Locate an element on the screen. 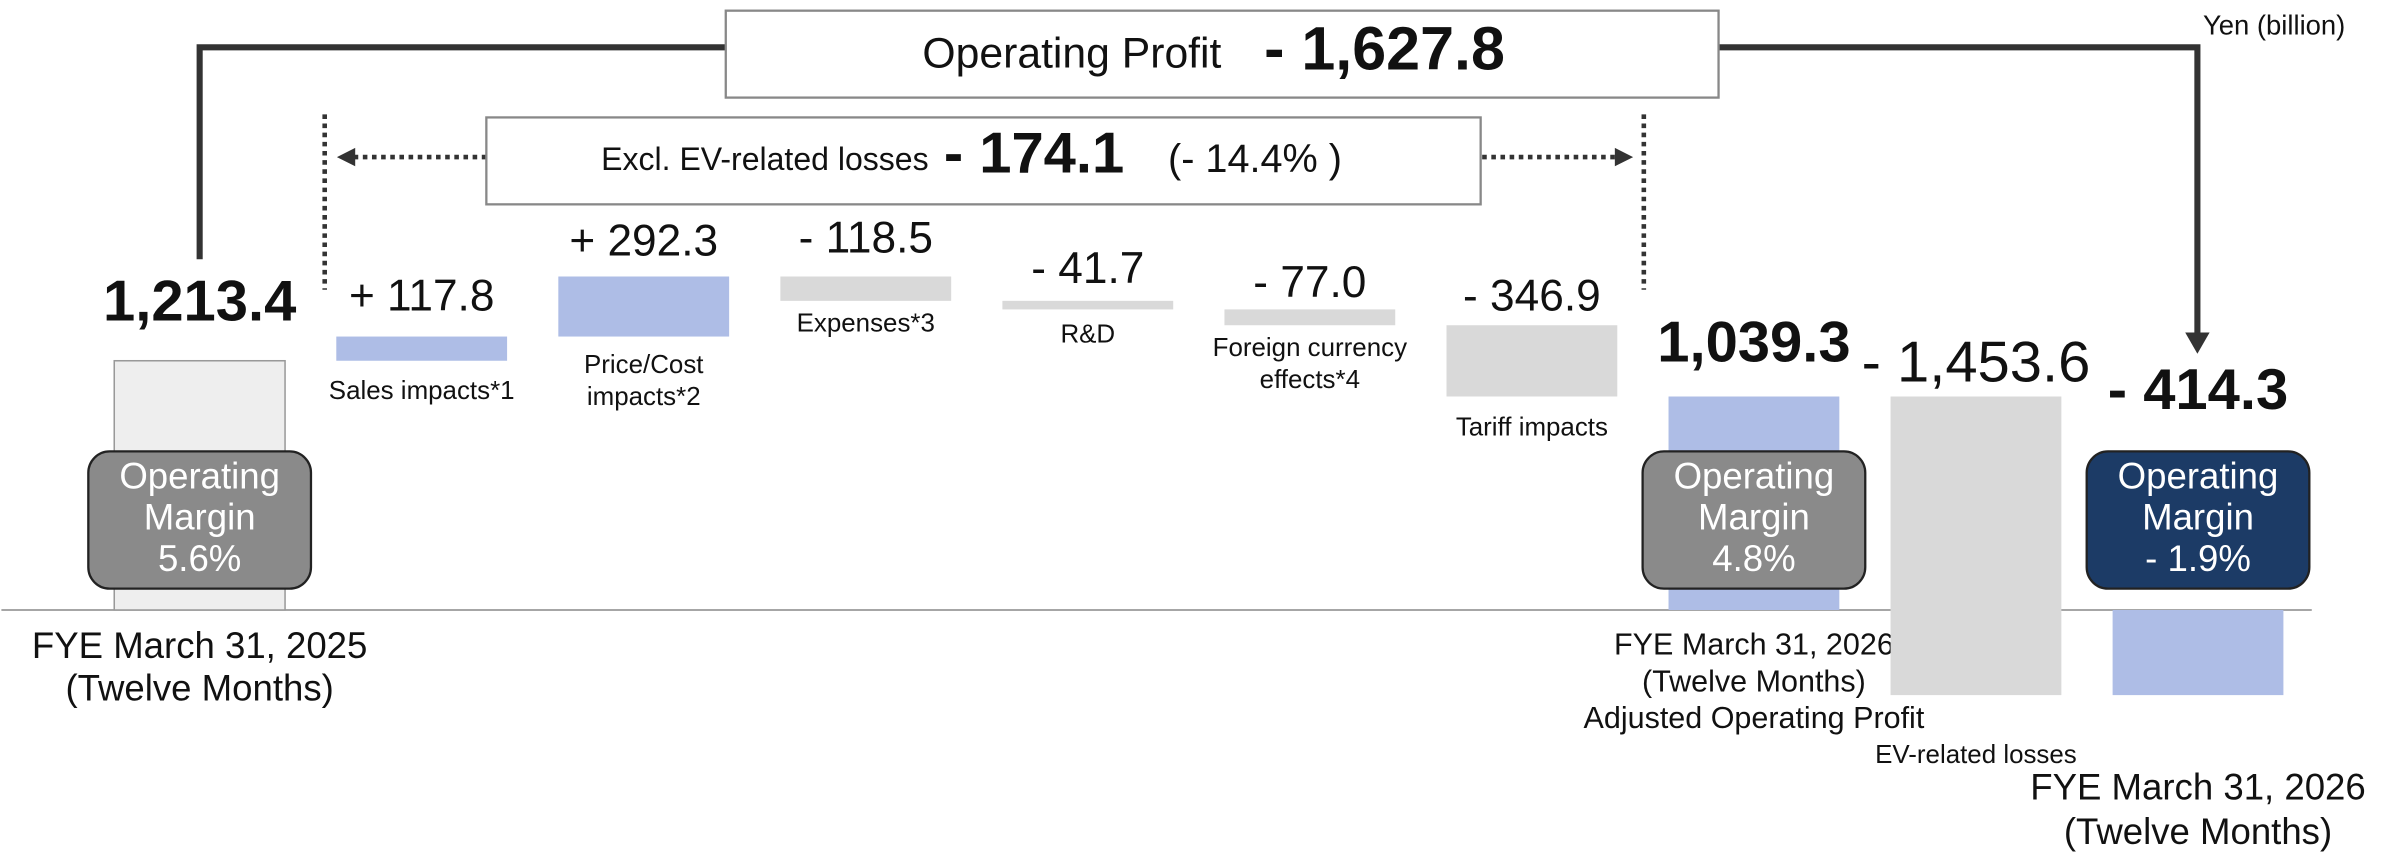 The image size is (2394, 854). category-label: Price/Cost is located at coordinates (644, 365).